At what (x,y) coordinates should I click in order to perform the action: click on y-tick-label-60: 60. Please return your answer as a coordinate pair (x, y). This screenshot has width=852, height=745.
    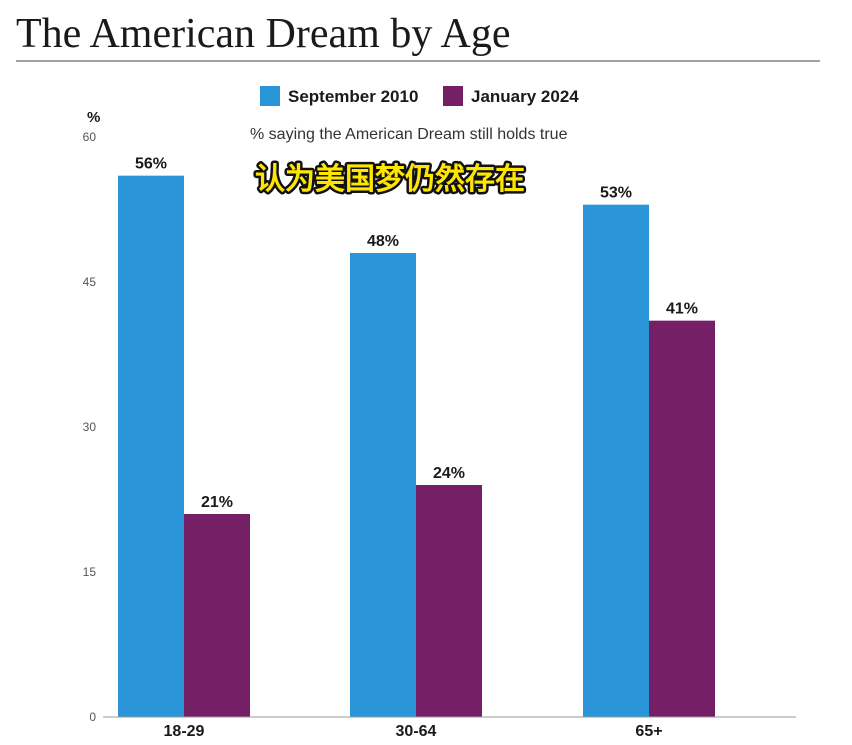
    Looking at the image, I should click on (90, 137).